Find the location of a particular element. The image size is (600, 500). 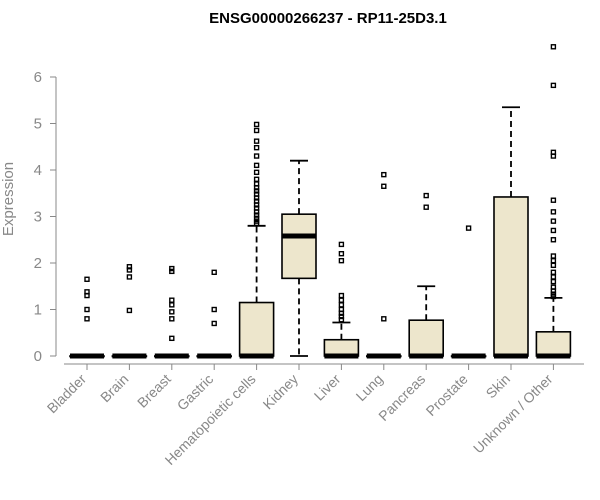

x-tick-label: Unknown / Other is located at coordinates (513, 414).